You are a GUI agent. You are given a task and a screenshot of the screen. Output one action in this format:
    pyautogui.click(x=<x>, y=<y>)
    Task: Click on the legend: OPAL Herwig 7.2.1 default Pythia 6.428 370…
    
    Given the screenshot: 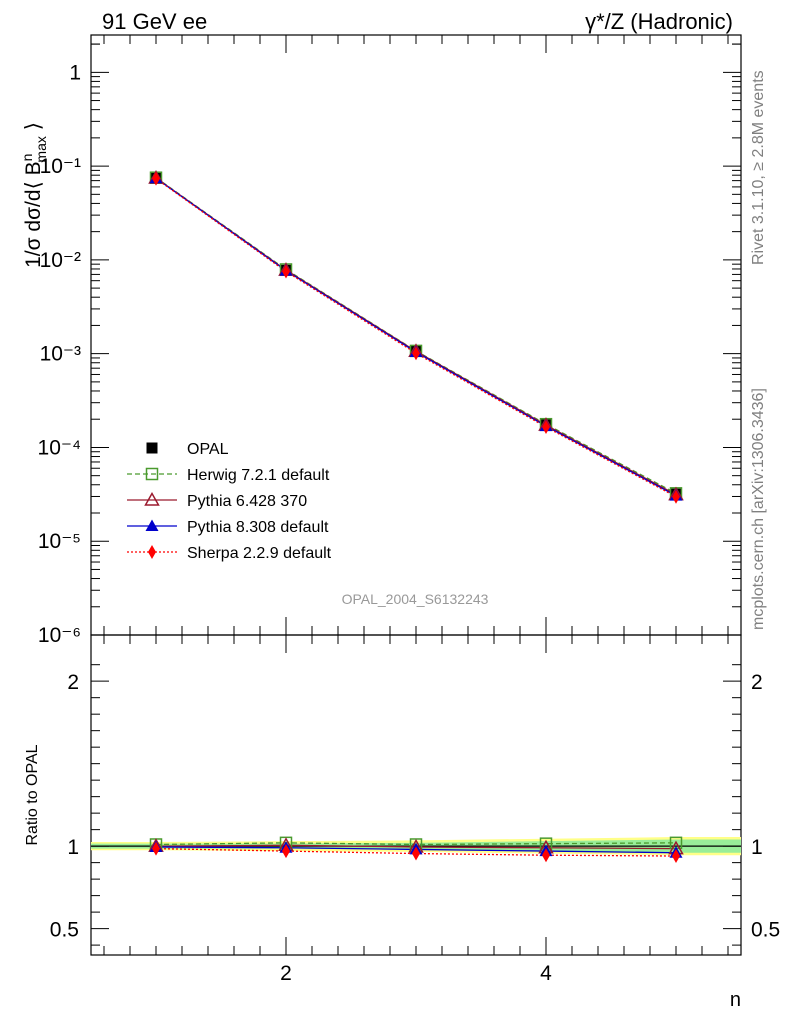 What is the action you would take?
    pyautogui.click(x=229, y=501)
    